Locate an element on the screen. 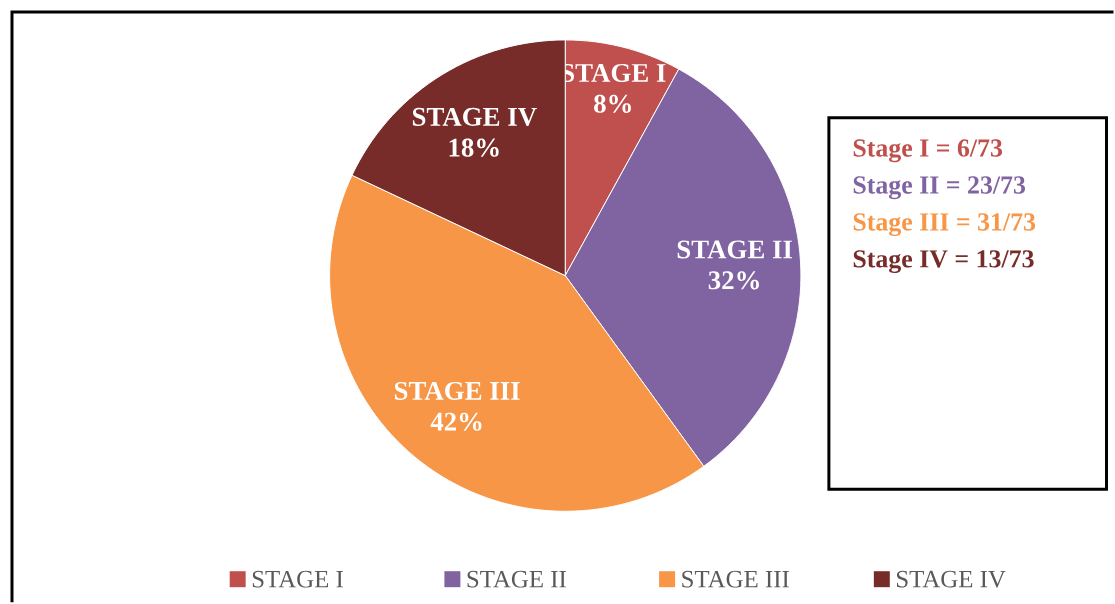  data-label: 42% is located at coordinates (456, 422).